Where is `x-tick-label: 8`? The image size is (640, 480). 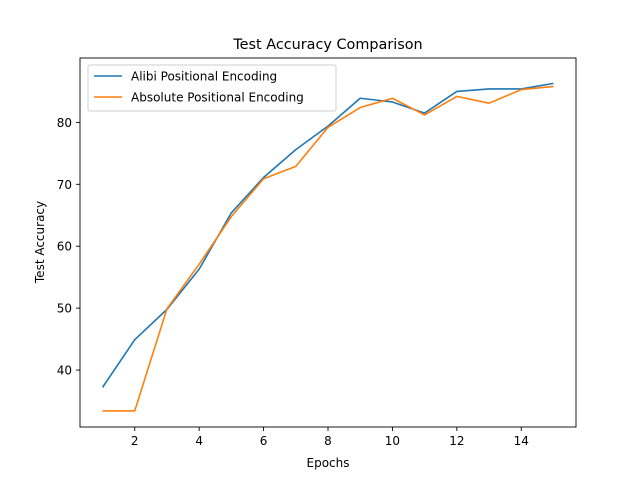
x-tick-label: 8 is located at coordinates (328, 441).